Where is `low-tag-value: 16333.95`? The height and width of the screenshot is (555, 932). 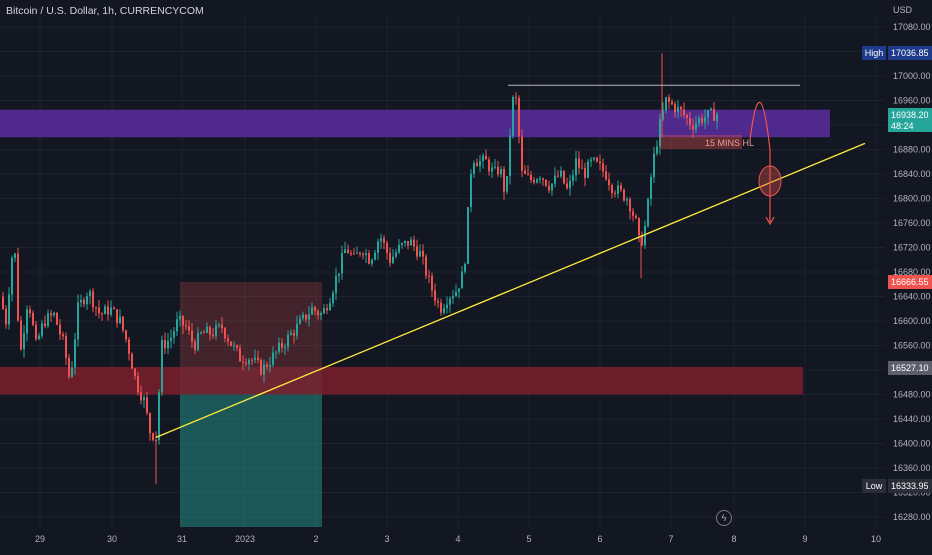 low-tag-value: 16333.95 is located at coordinates (910, 486).